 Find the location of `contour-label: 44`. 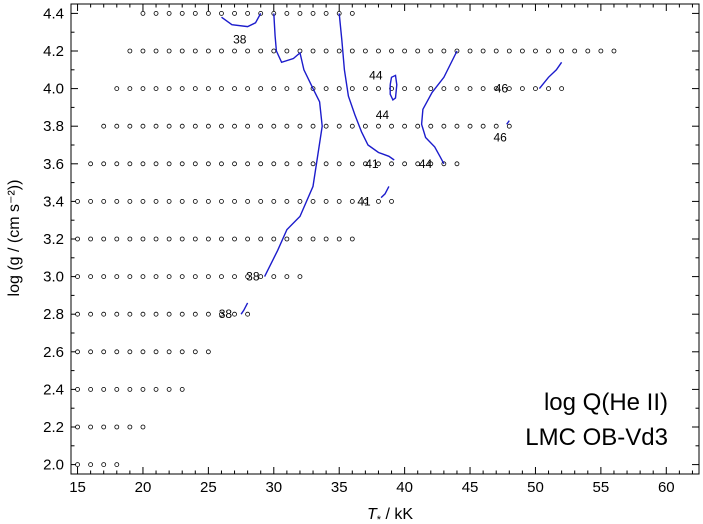

contour-label: 44 is located at coordinates (426, 164).